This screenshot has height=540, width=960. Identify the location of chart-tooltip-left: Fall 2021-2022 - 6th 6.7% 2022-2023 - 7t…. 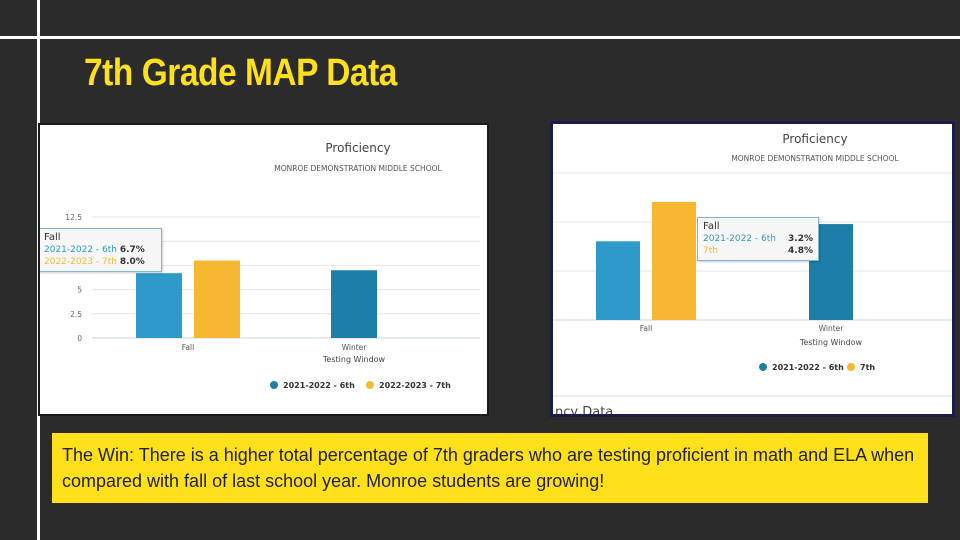
(101, 250).